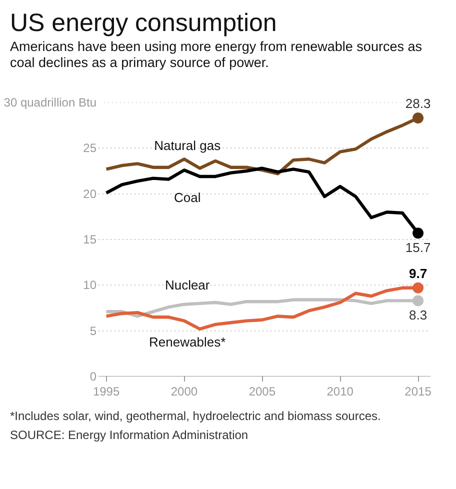  What do you see at coordinates (195, 416) in the screenshot?
I see `text: *Includes solar, wind, geothermal, hydroelectric and biomass sources.` at bounding box center [195, 416].